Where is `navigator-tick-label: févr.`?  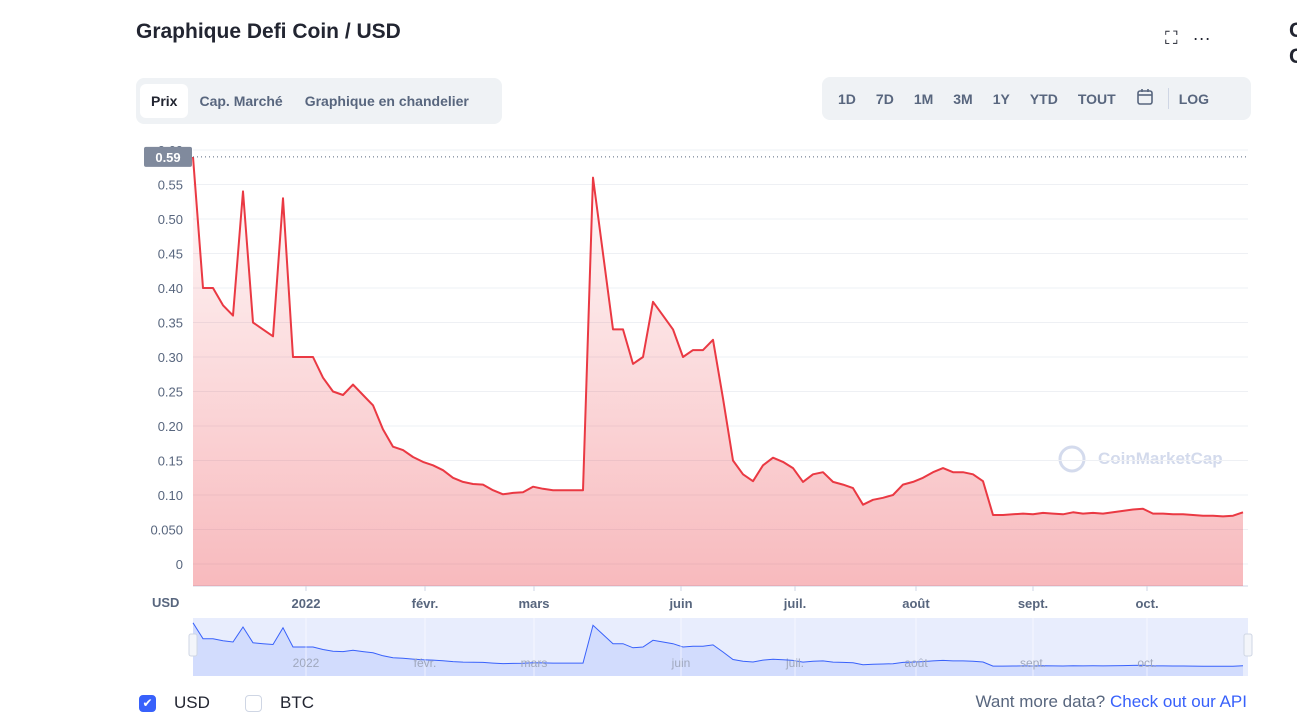 navigator-tick-label: févr. is located at coordinates (425, 663).